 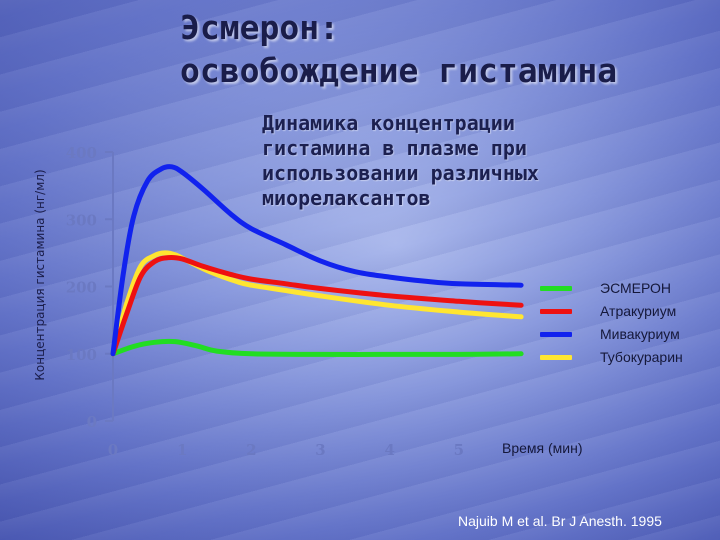 What do you see at coordinates (459, 450) in the screenshot?
I see `x-tick-label: 5` at bounding box center [459, 450].